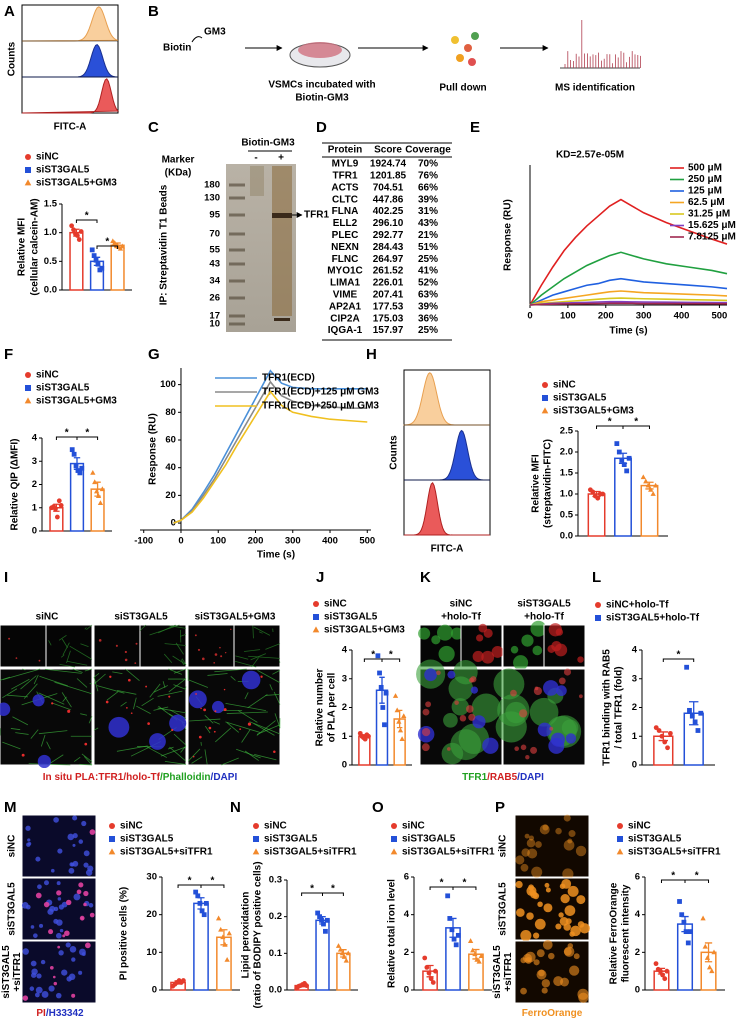 The image size is (736, 1019). I want to click on table-cell: FLNA, so click(345, 211).